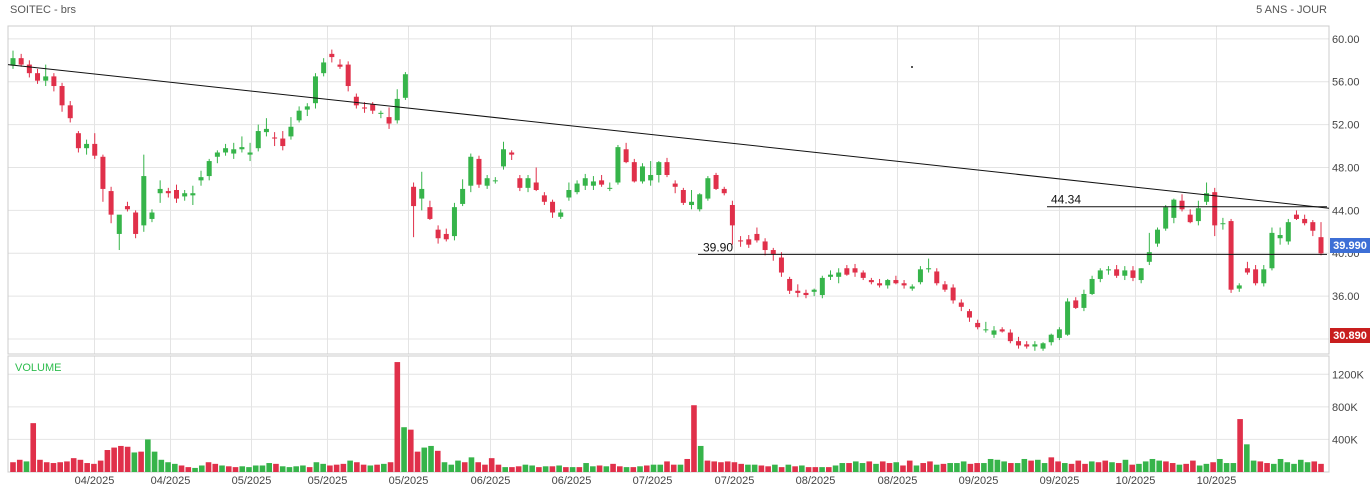 The height and width of the screenshot is (490, 1372). Describe the element at coordinates (491, 481) in the screenshot. I see `date-label: 06/2025` at that location.